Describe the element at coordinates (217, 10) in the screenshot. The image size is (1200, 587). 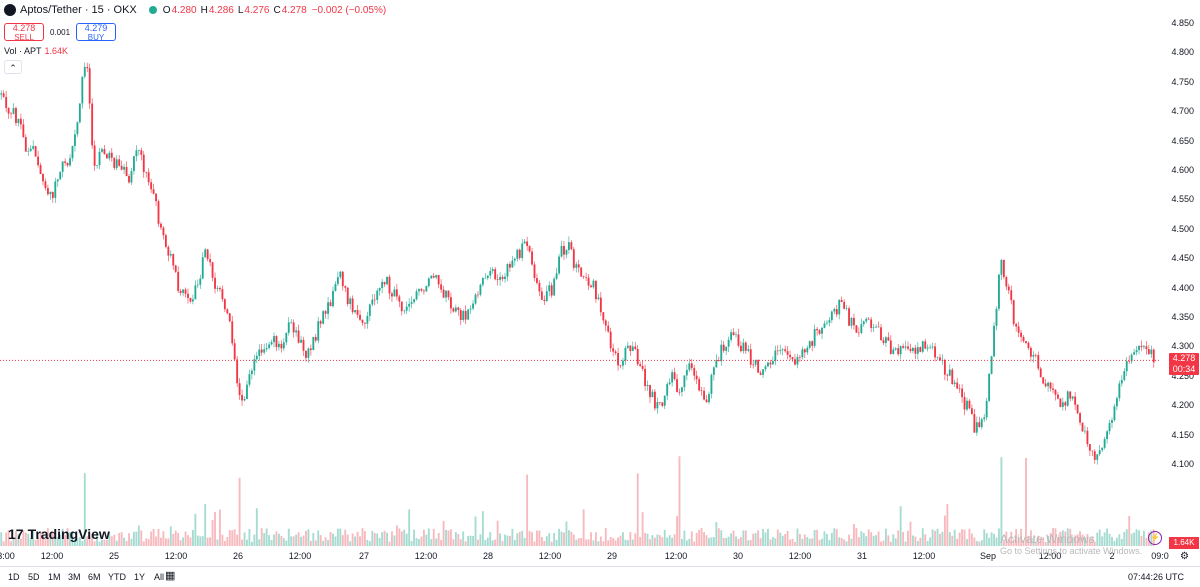
I see `ohlc-high: H4.286` at that location.